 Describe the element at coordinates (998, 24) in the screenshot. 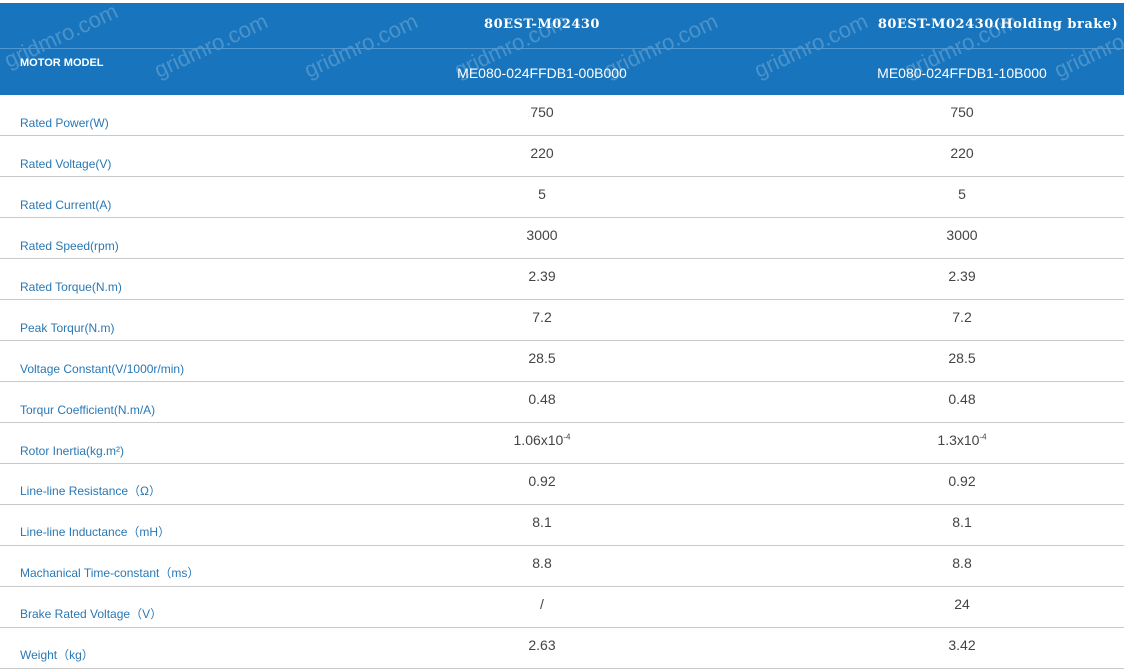

I see `column-title: 80EST-M02430(Holding brake)` at that location.